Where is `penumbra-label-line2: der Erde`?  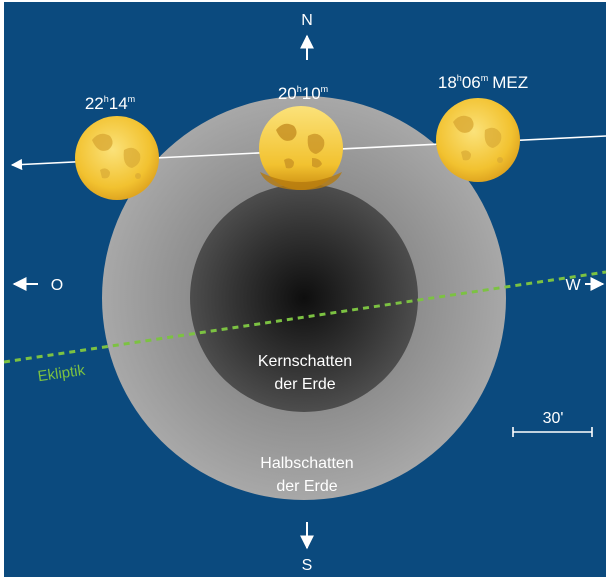 penumbra-label-line2: der Erde is located at coordinates (306, 486).